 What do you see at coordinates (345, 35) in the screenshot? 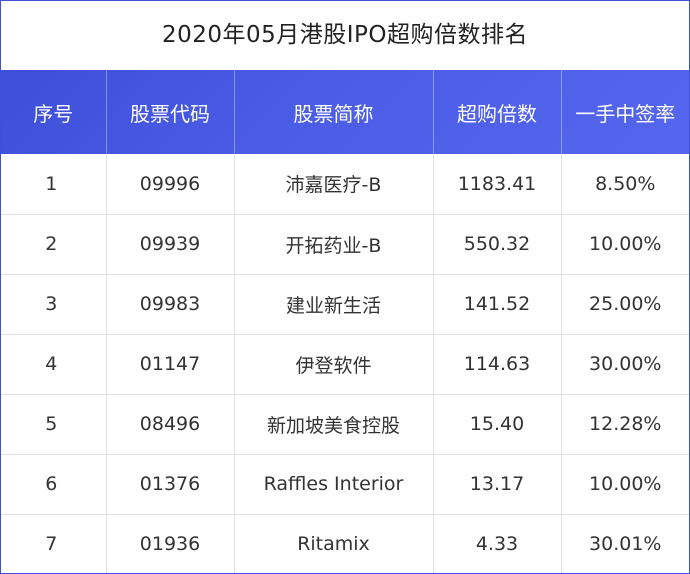
I see `page-title: 2020年05月港股IPO超购倍数排名` at bounding box center [345, 35].